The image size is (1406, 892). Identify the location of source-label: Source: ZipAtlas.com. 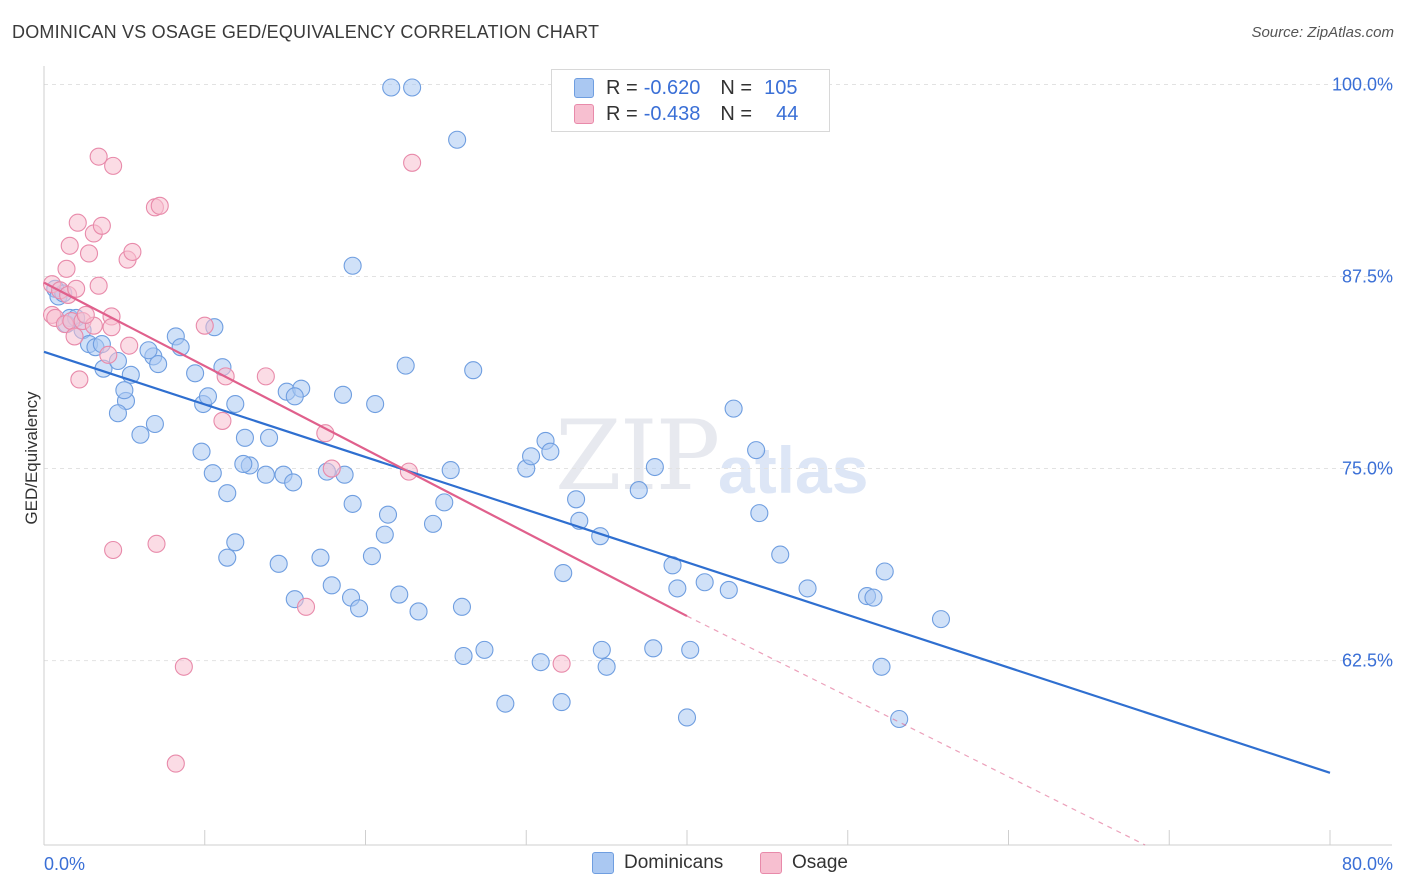
(1322, 32).